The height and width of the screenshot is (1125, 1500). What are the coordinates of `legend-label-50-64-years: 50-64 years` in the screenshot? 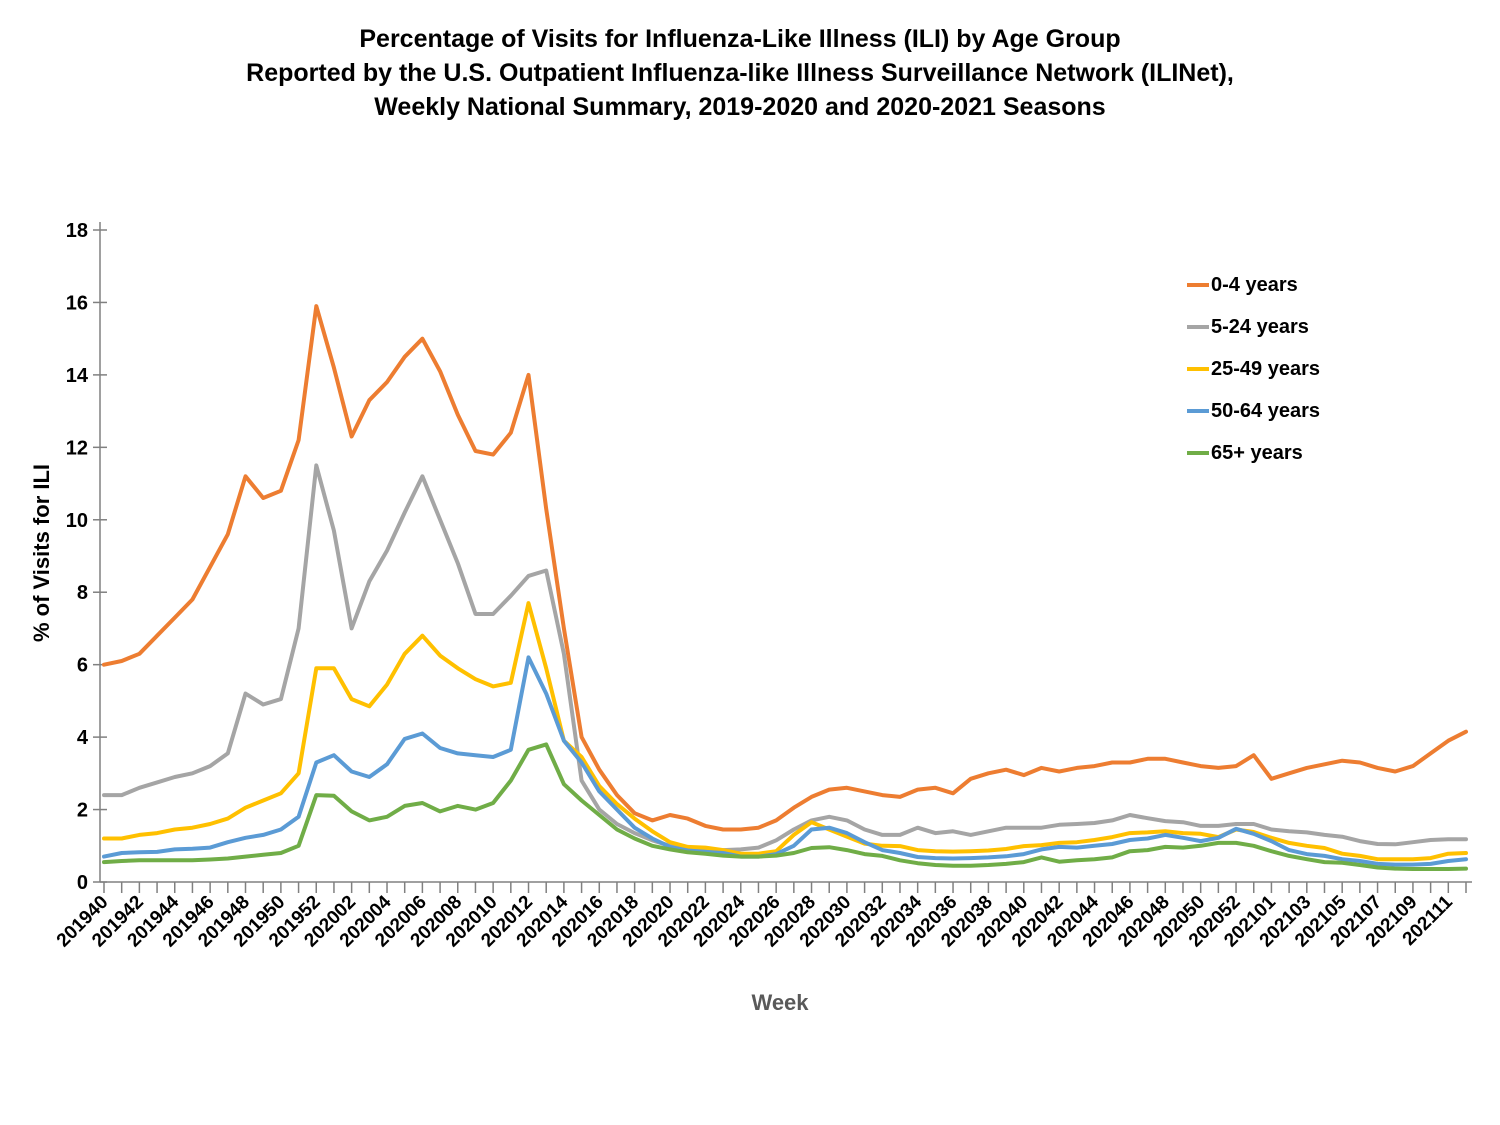 It's located at (1265, 410).